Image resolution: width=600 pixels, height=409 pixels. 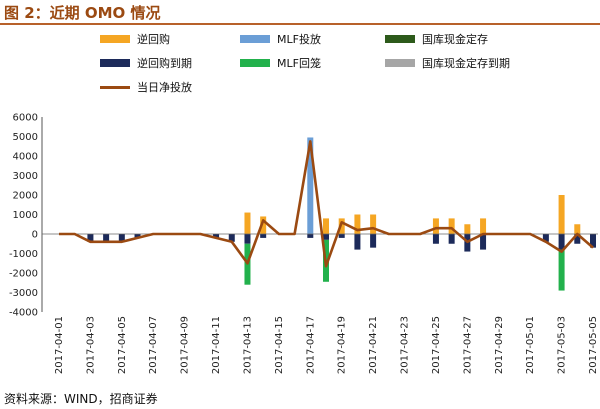 I want to click on x-tick-label: 2017-04-01, so click(x=59, y=345).